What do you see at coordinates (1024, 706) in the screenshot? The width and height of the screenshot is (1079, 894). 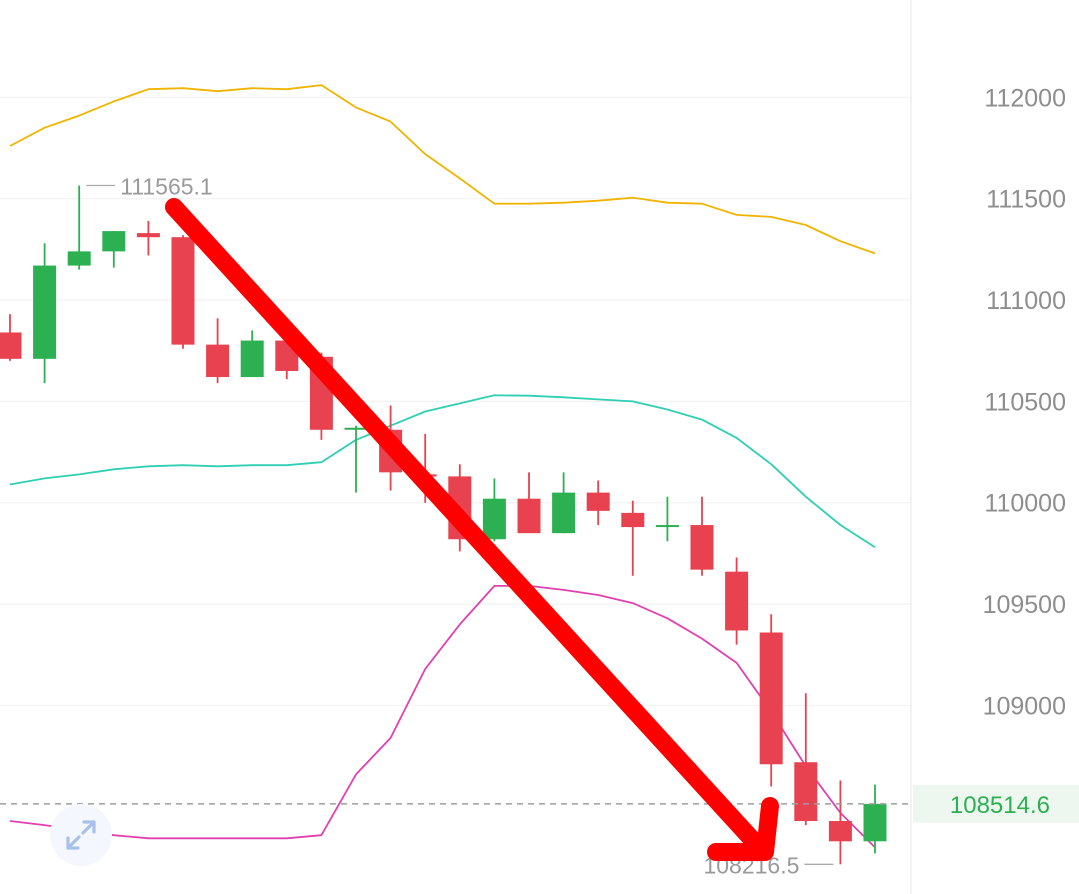 I see `y-tick-label: 109000` at bounding box center [1024, 706].